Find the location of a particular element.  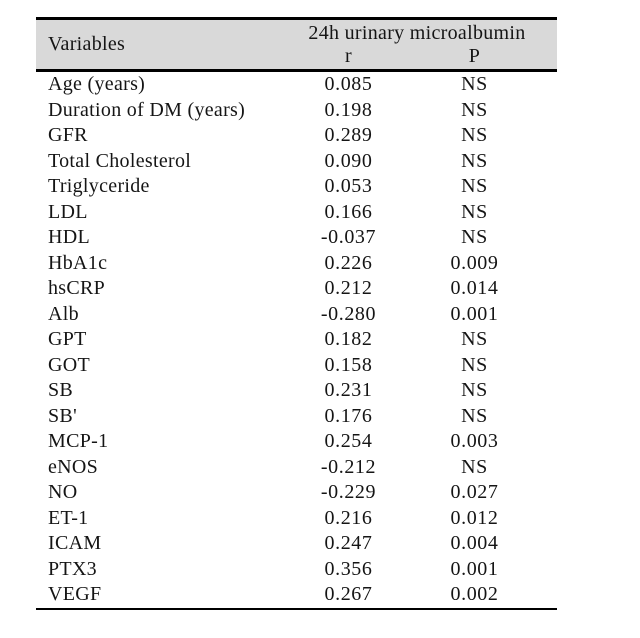

r-value-cell: -0.229 is located at coordinates (348, 492).